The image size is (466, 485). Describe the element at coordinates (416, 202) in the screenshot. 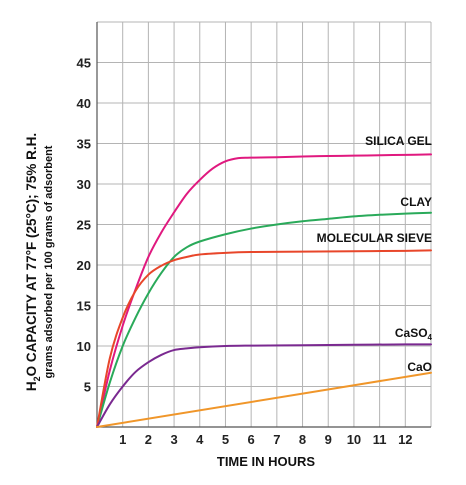

I see `series-label-clay: CLAY` at that location.